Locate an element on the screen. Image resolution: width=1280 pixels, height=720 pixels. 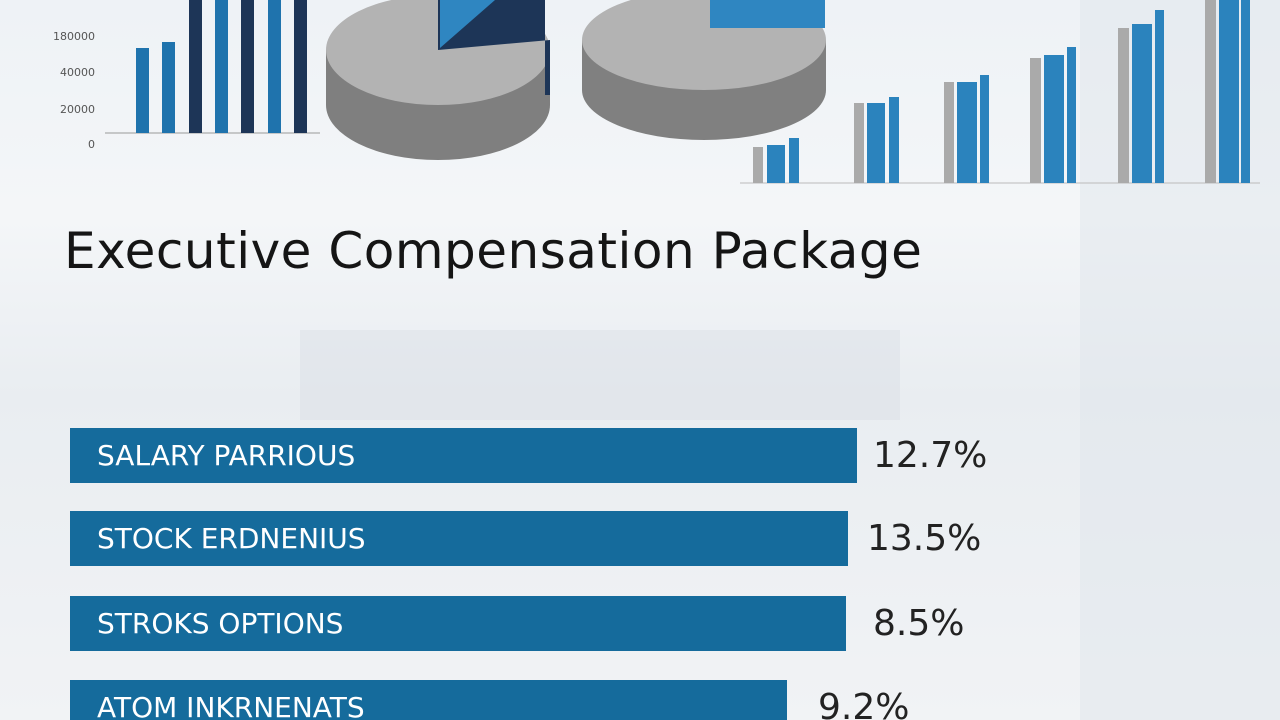
axis-label: 0 is located at coordinates (91, 144).